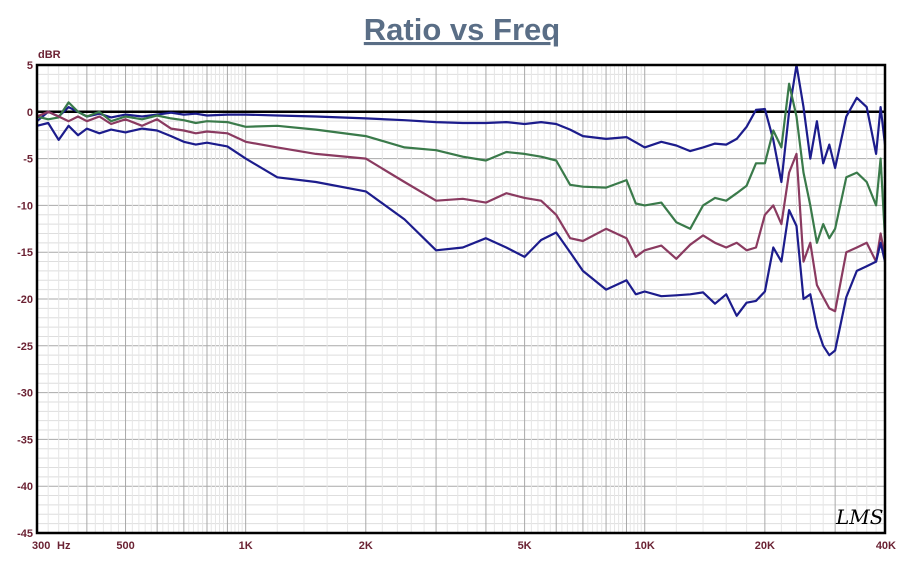  What do you see at coordinates (28, 160) in the screenshot?
I see `y-tick-label: -5` at bounding box center [28, 160].